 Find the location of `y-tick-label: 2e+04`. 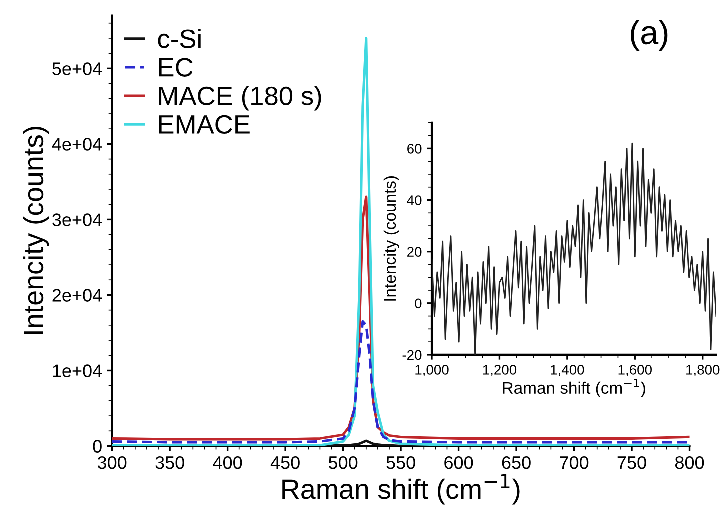

y-tick-label: 2e+04 is located at coordinates (77, 295).